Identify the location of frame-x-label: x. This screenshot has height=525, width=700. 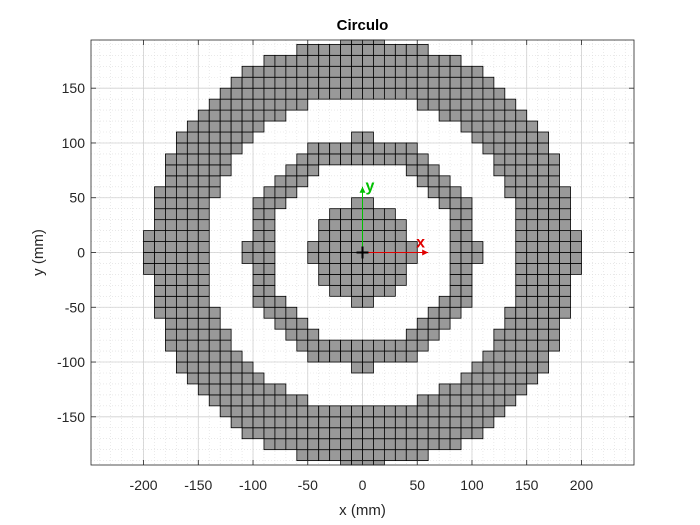
(420, 243).